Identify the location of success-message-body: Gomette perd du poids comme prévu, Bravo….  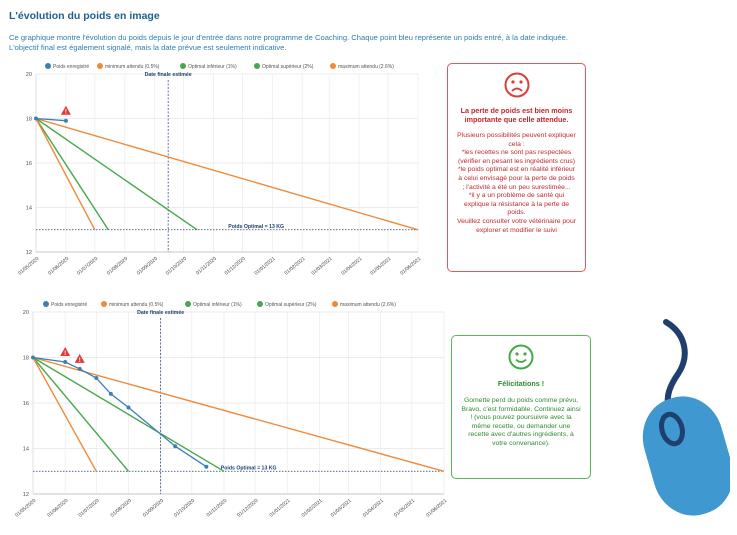
(521, 422).